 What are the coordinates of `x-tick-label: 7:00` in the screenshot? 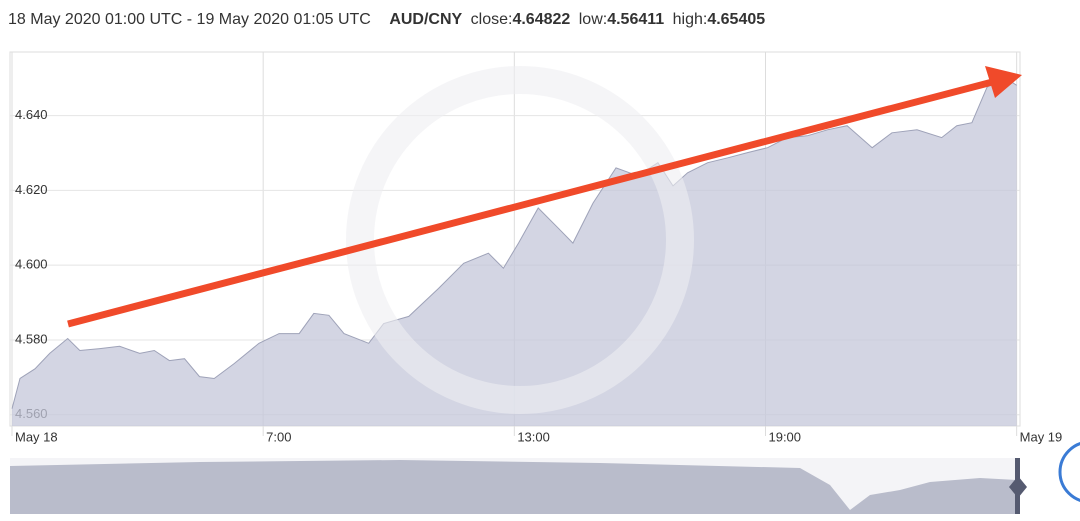 It's located at (278, 436).